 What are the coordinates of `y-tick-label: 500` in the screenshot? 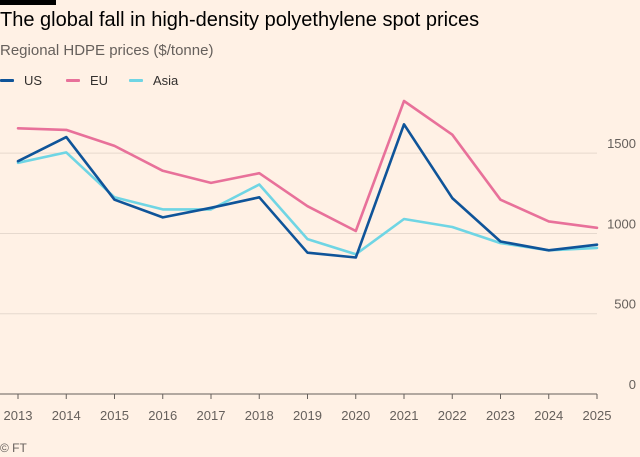 It's located at (625, 304).